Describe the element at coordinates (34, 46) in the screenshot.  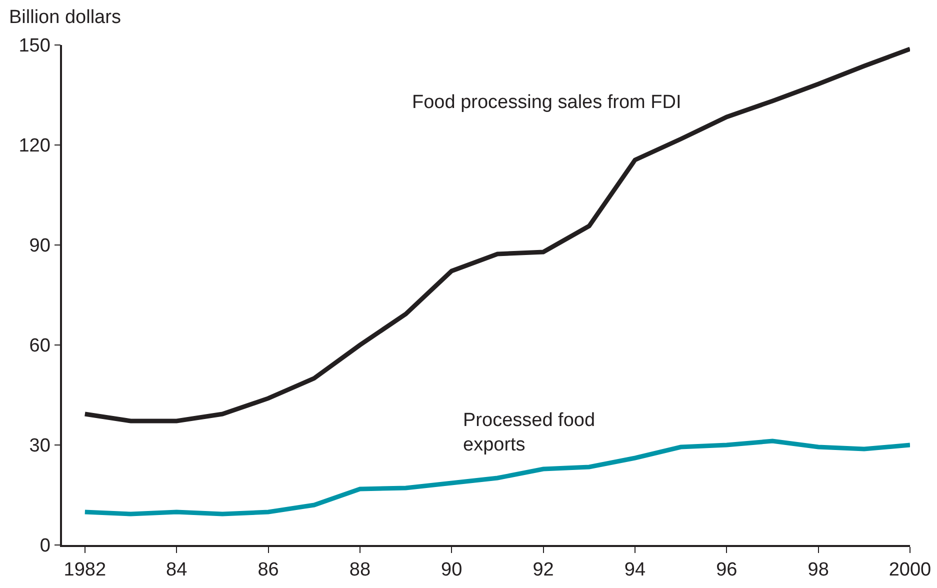
I see `y-tick-label: 150` at that location.